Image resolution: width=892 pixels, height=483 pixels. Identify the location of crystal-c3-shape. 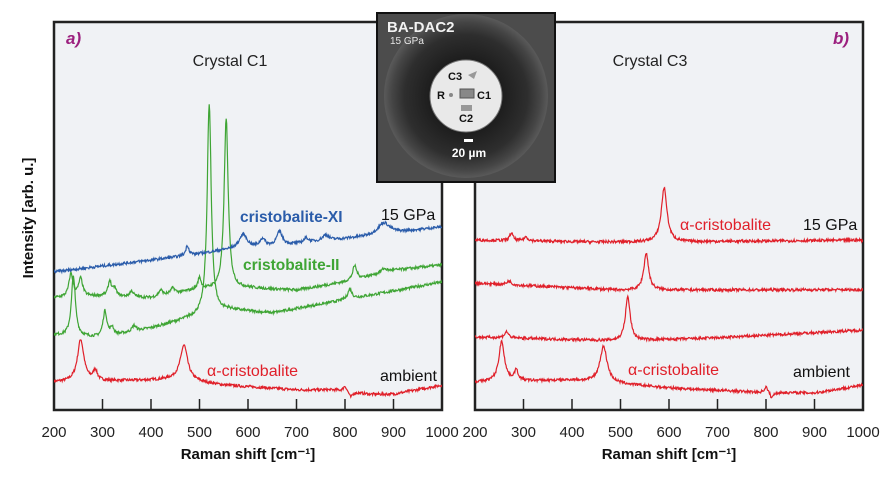
(472, 75).